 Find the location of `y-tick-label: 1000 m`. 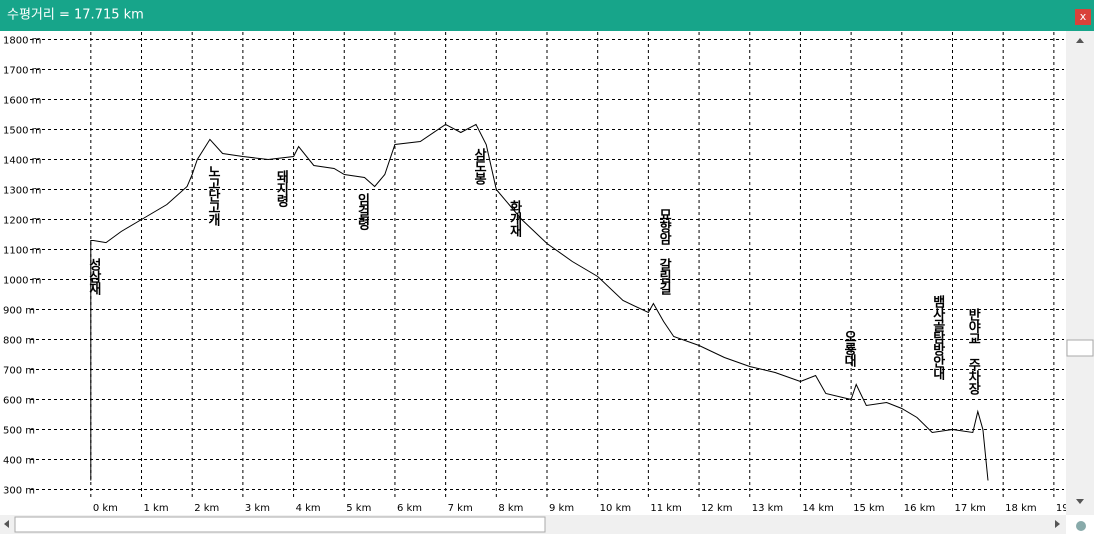

y-tick-label: 1000 m is located at coordinates (22, 281).